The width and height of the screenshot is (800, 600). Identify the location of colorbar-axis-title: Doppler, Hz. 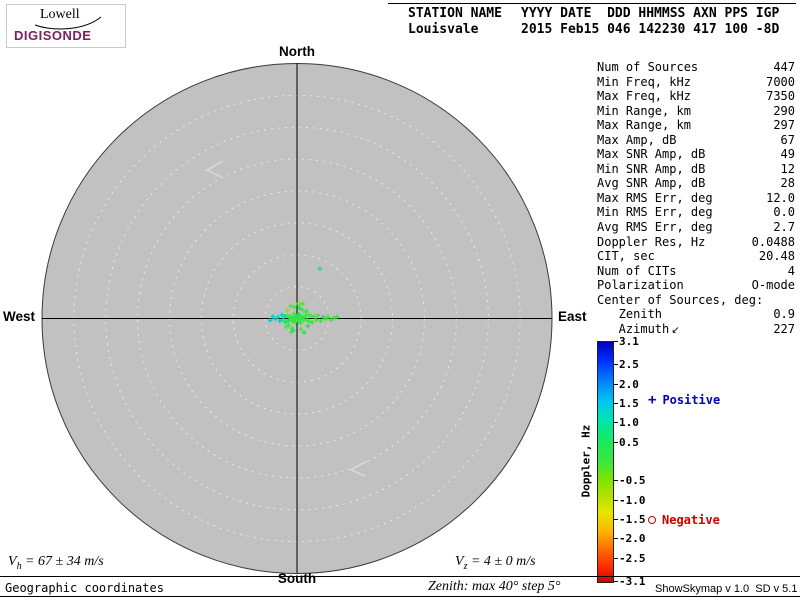
(586, 461).